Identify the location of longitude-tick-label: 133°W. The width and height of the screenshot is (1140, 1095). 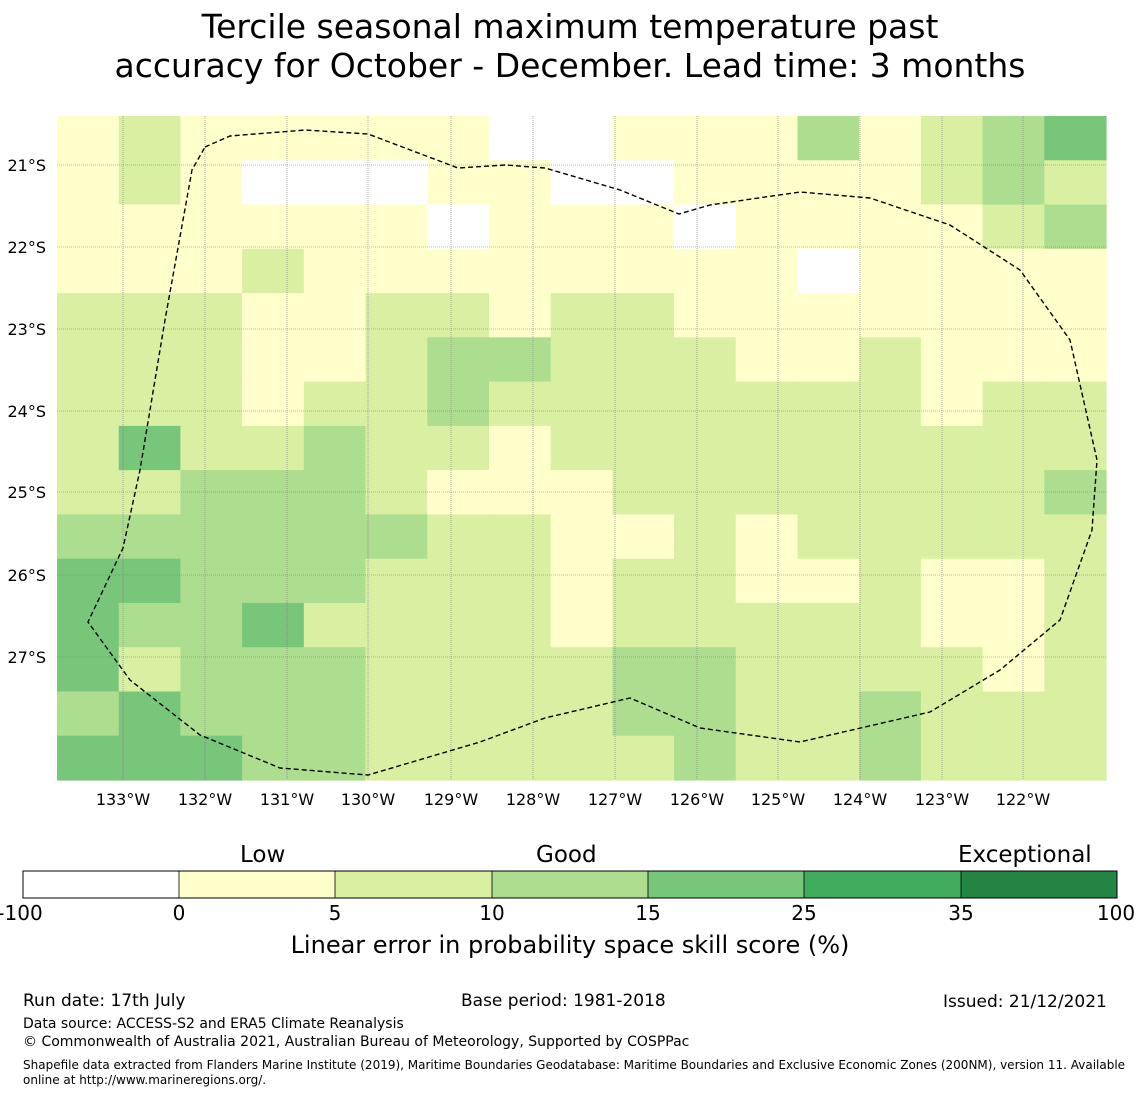
(123, 799).